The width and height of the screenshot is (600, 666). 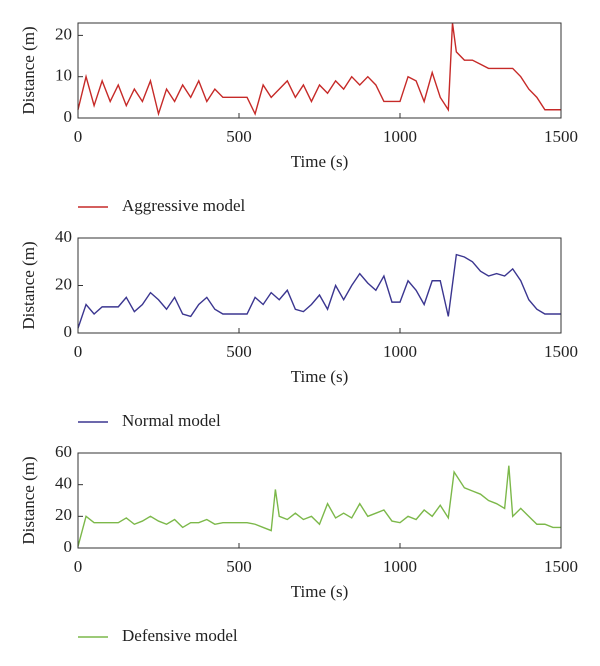 What do you see at coordinates (171, 420) in the screenshot?
I see `legend-label: Normal model` at bounding box center [171, 420].